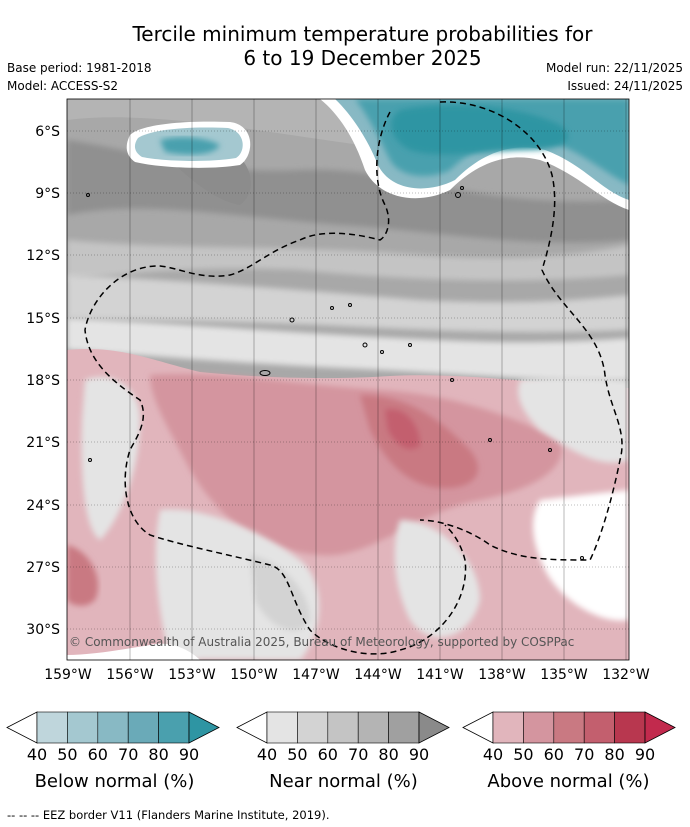 The width and height of the screenshot is (690, 827). What do you see at coordinates (43, 319) in the screenshot?
I see `lat-label: 15°S` at bounding box center [43, 319].